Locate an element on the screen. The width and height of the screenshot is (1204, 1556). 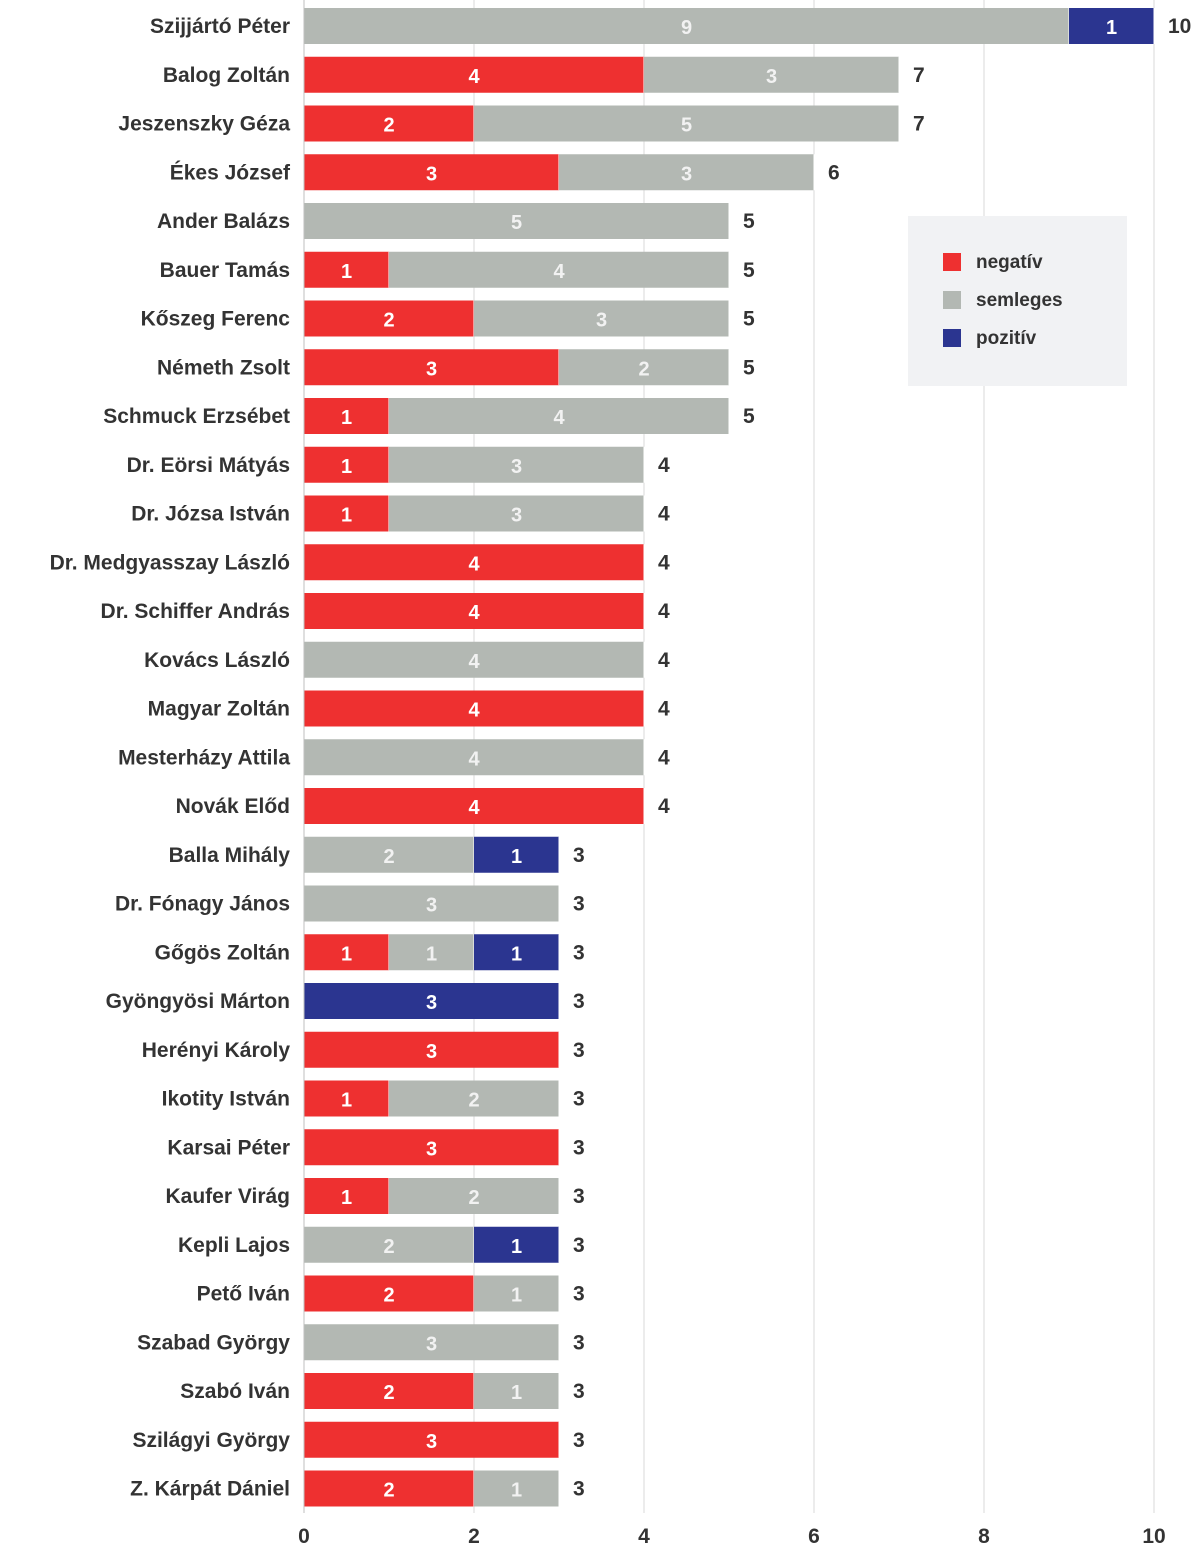
category-label: Németh Zsolt is located at coordinates (223, 367).